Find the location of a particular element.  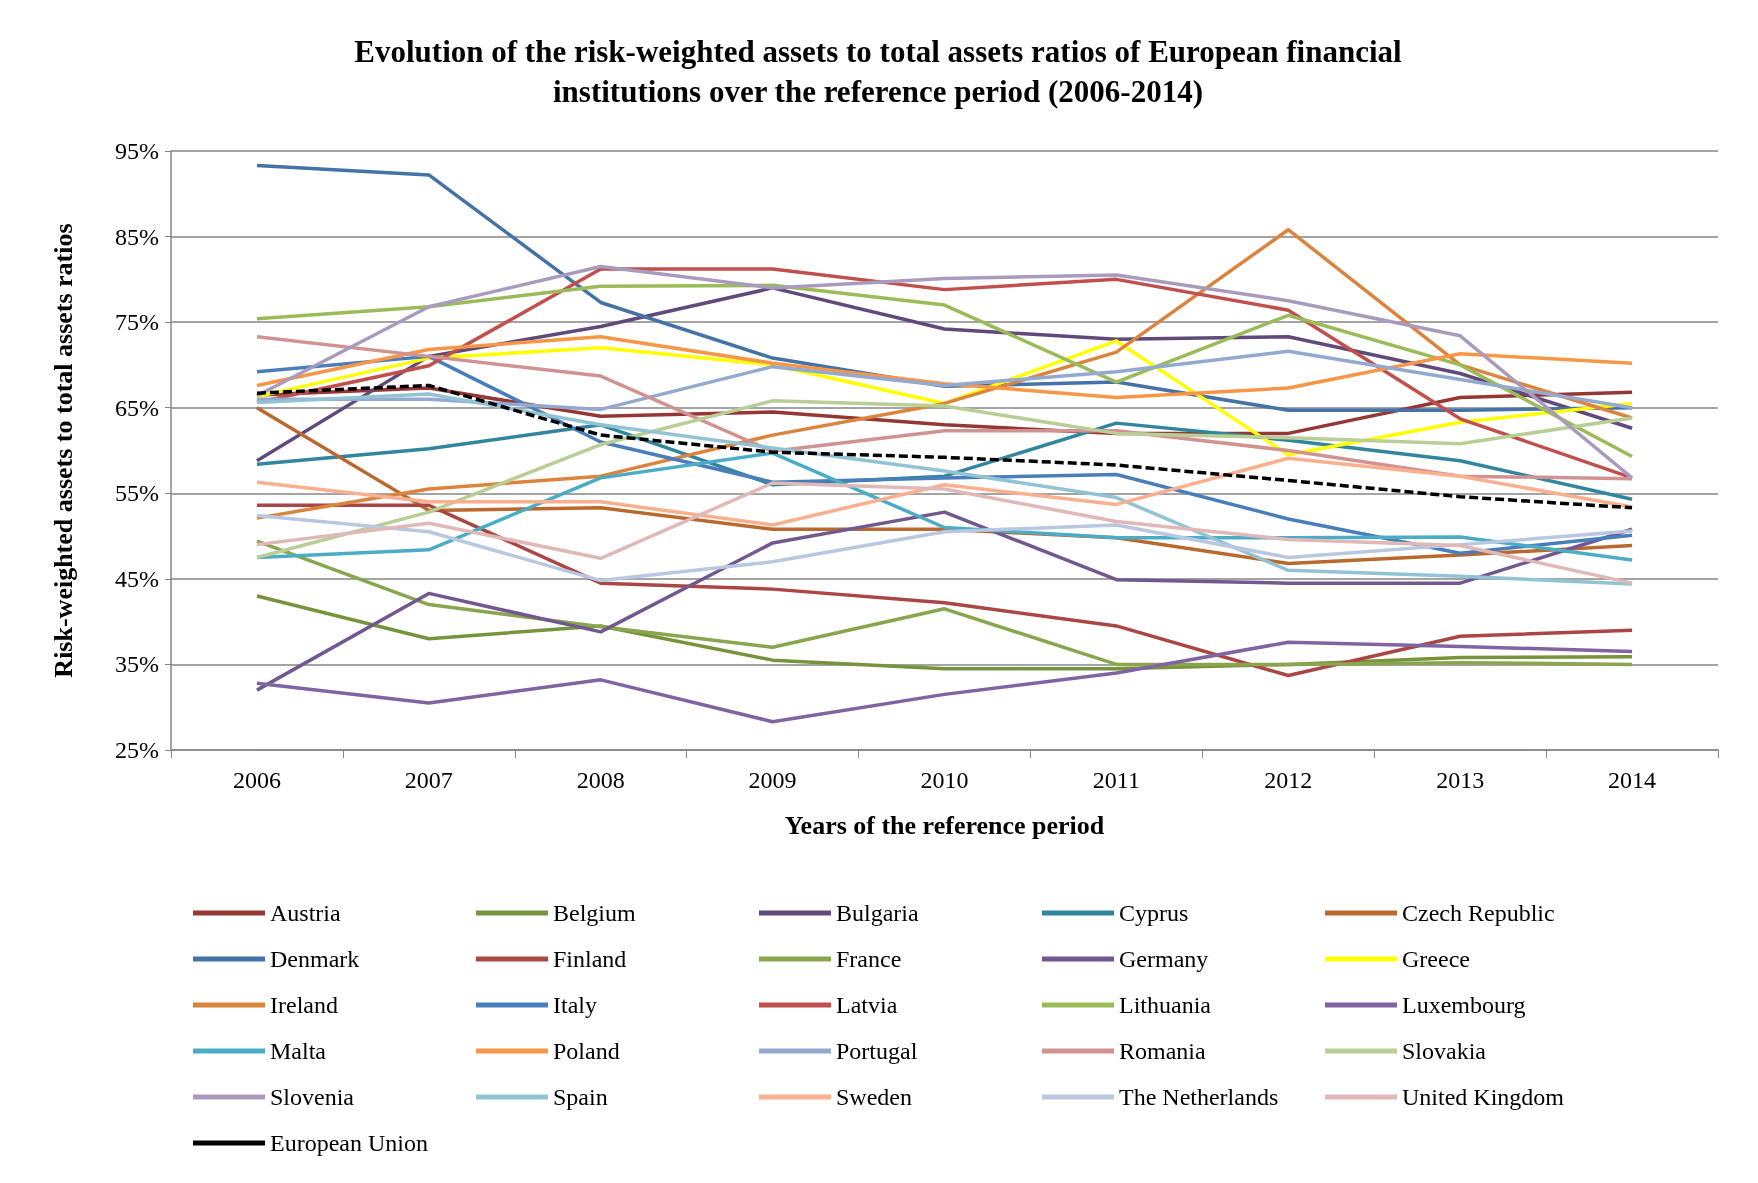

legend-label: Romania is located at coordinates (1162, 1051).